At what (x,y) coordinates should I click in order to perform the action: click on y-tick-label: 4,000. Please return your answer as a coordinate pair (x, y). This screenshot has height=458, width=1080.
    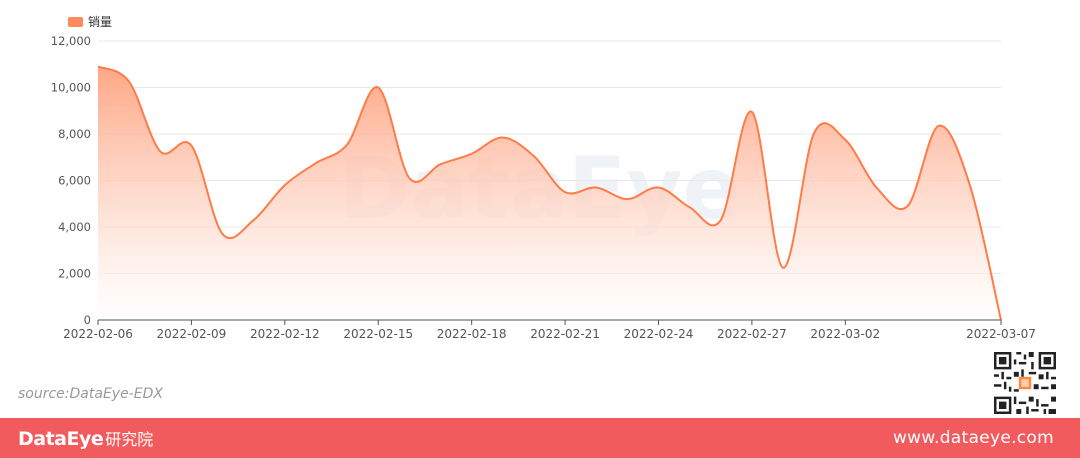
    Looking at the image, I should click on (74, 227).